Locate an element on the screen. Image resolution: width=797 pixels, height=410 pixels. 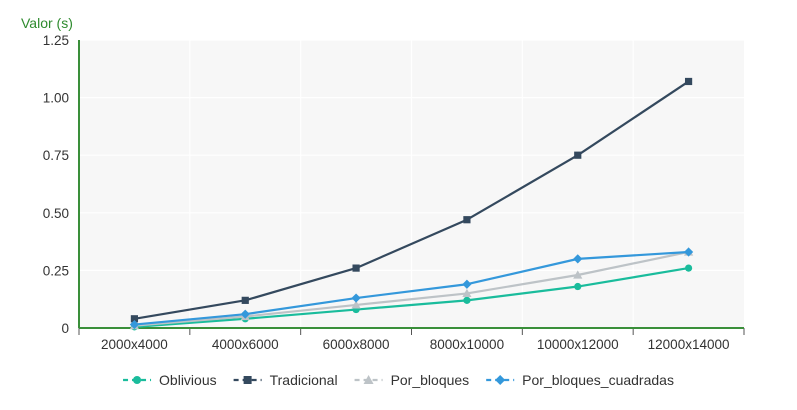
legend-item-por-bloques: Por_bloques is located at coordinates (412, 380).